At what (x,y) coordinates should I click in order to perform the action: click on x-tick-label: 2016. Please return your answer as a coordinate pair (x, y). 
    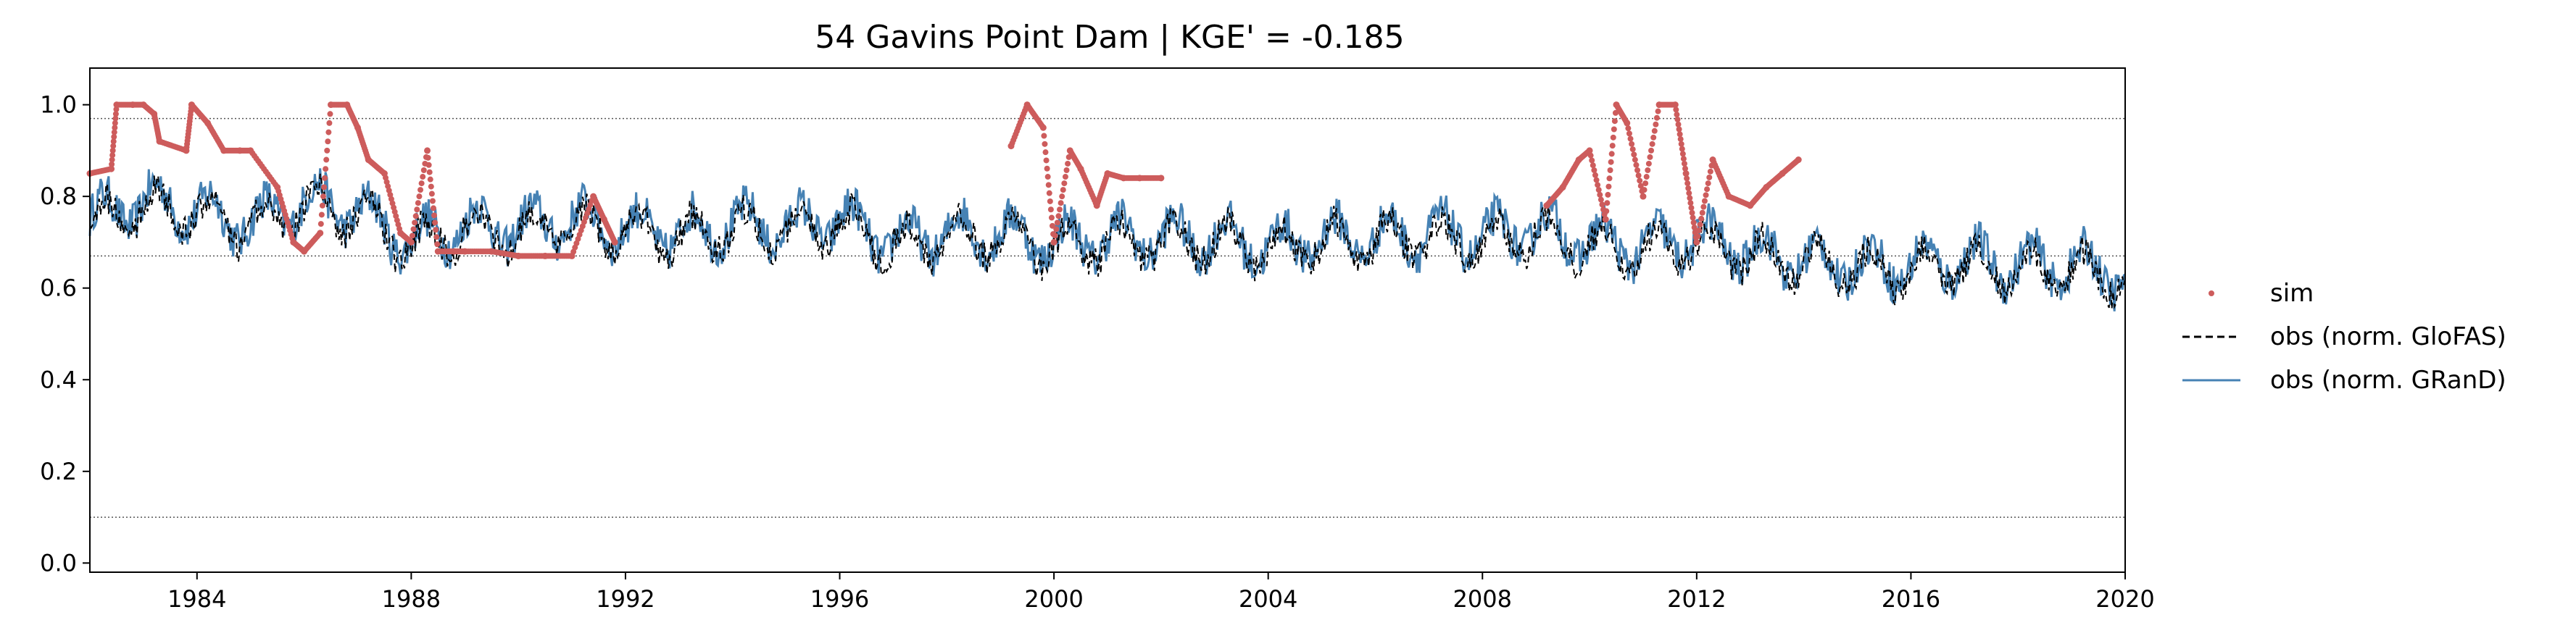
    Looking at the image, I should click on (1911, 599).